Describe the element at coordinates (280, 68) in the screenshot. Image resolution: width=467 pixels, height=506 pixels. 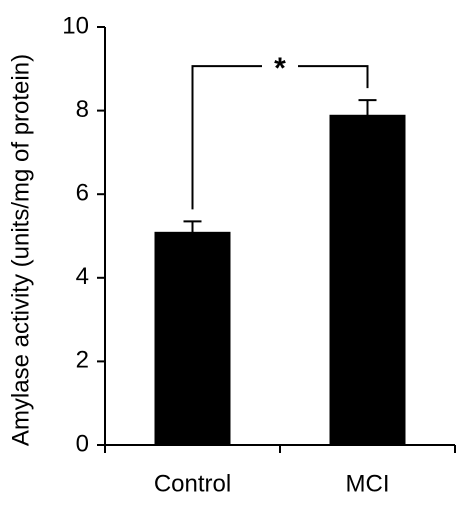
I see `significance-marker: *` at that location.